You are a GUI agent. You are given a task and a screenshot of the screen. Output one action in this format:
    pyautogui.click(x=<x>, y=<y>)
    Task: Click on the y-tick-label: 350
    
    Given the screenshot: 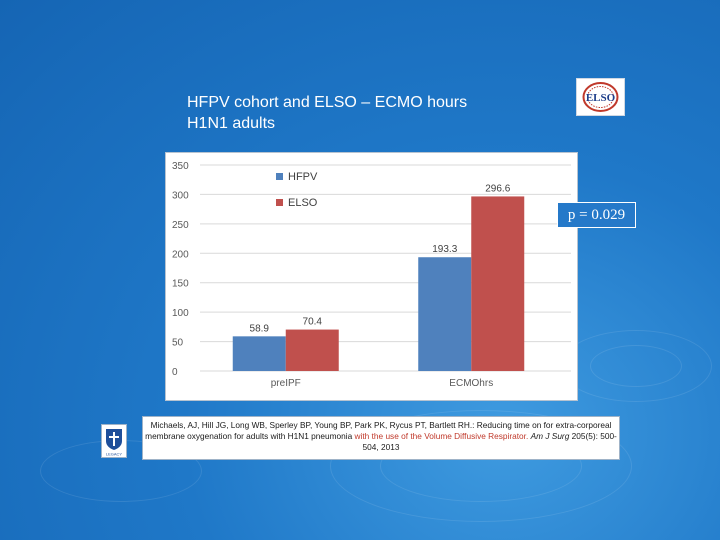 What is the action you would take?
    pyautogui.click(x=180, y=166)
    